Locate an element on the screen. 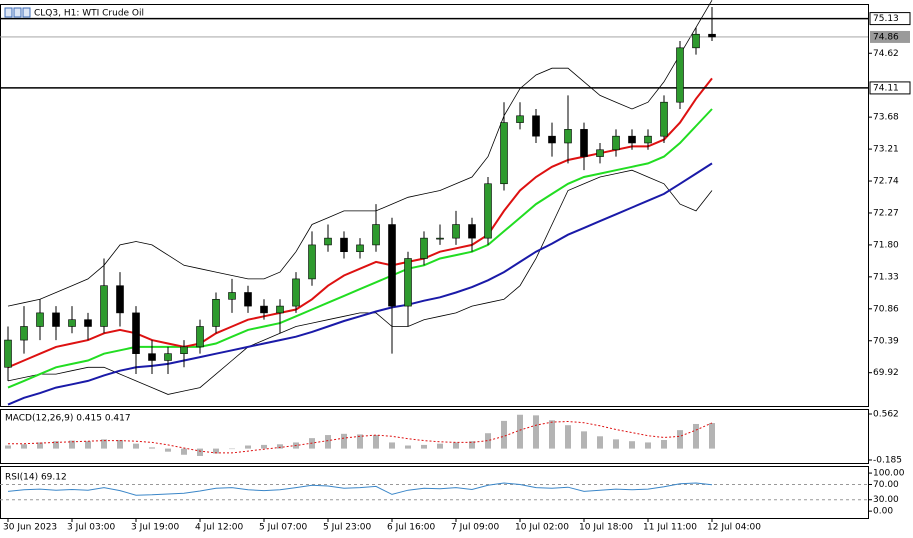 The width and height of the screenshot is (913, 538). level-label: 74.11 is located at coordinates (886, 88).